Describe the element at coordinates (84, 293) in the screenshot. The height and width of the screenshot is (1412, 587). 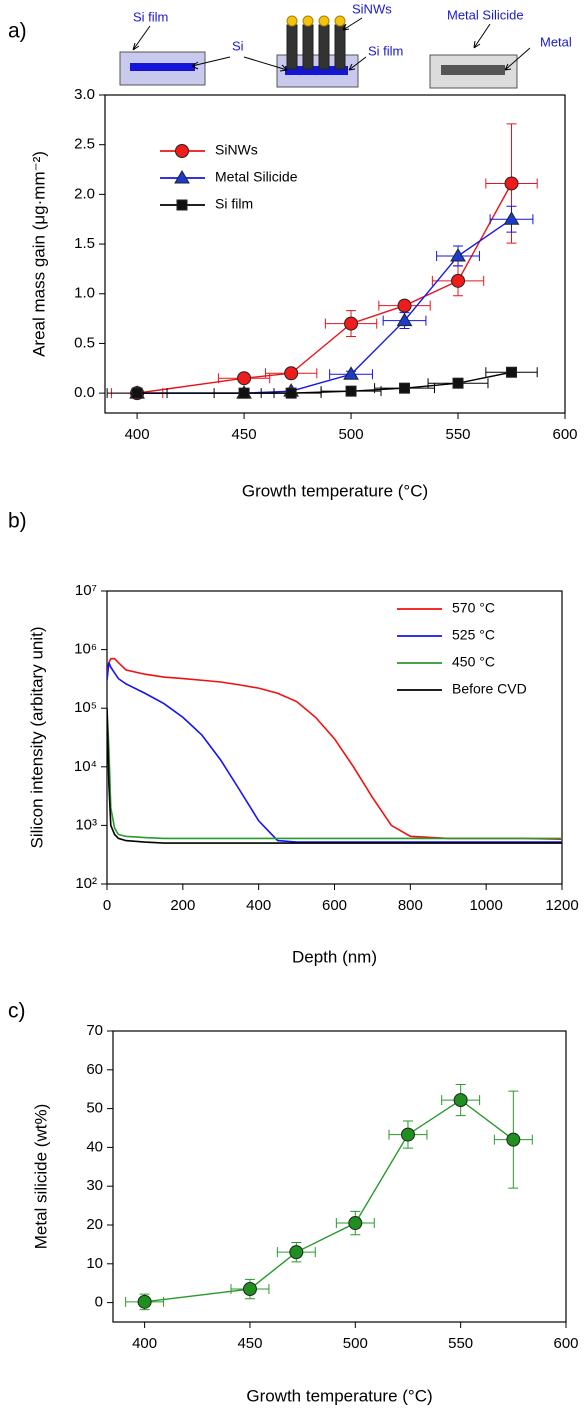
I see `y-tick-label: 1.0` at that location.